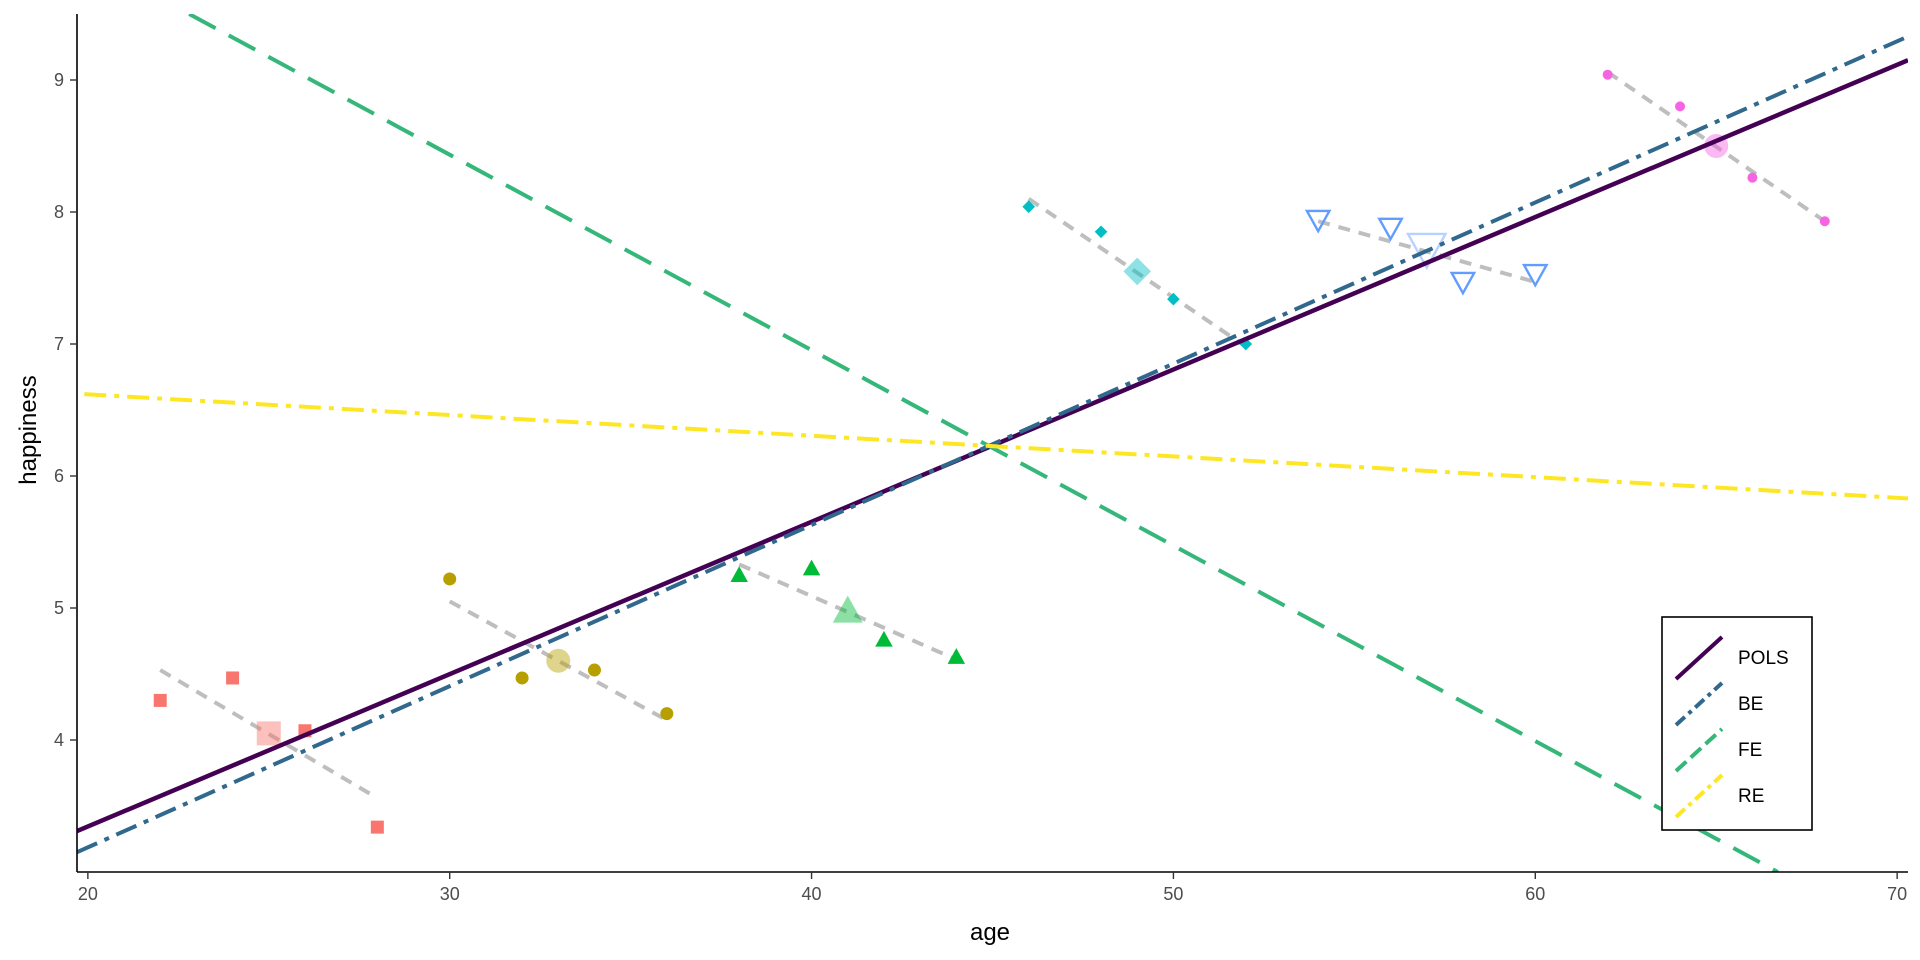 This screenshot has width=1920, height=960. Describe the element at coordinates (450, 894) in the screenshot. I see `x-tick-label: 30` at that location.